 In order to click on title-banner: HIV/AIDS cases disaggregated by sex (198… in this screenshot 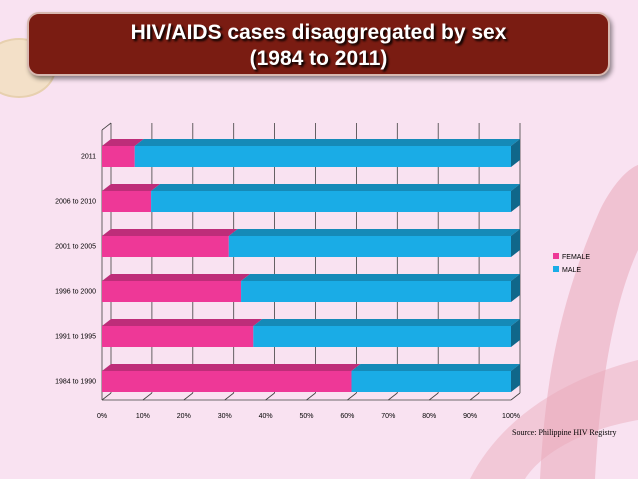, I will do `click(318, 44)`.